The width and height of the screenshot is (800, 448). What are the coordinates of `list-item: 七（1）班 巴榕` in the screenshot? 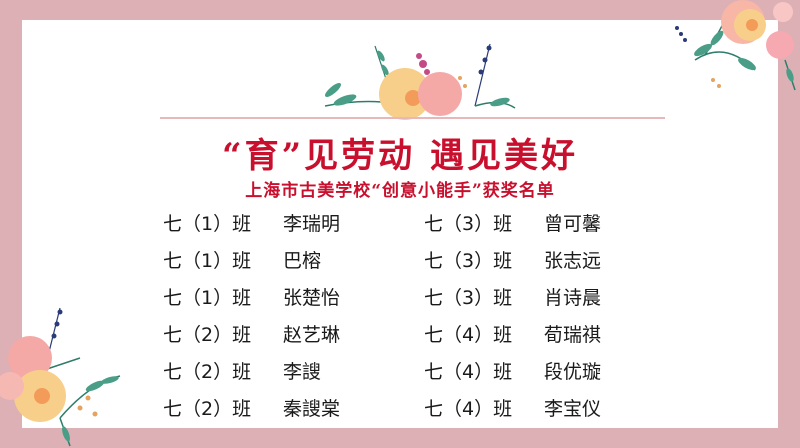 It's located at (251, 259).